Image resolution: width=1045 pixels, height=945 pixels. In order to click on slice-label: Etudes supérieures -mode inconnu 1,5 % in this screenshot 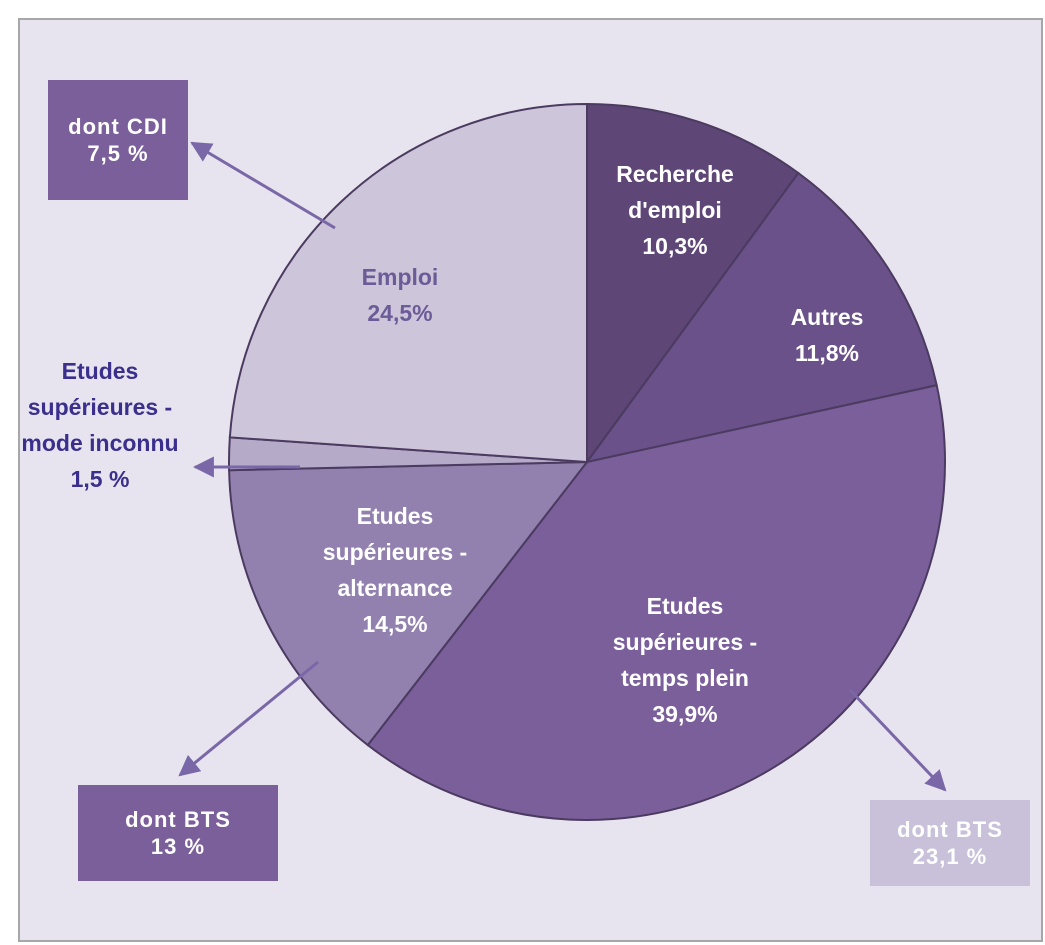, I will do `click(100, 425)`.